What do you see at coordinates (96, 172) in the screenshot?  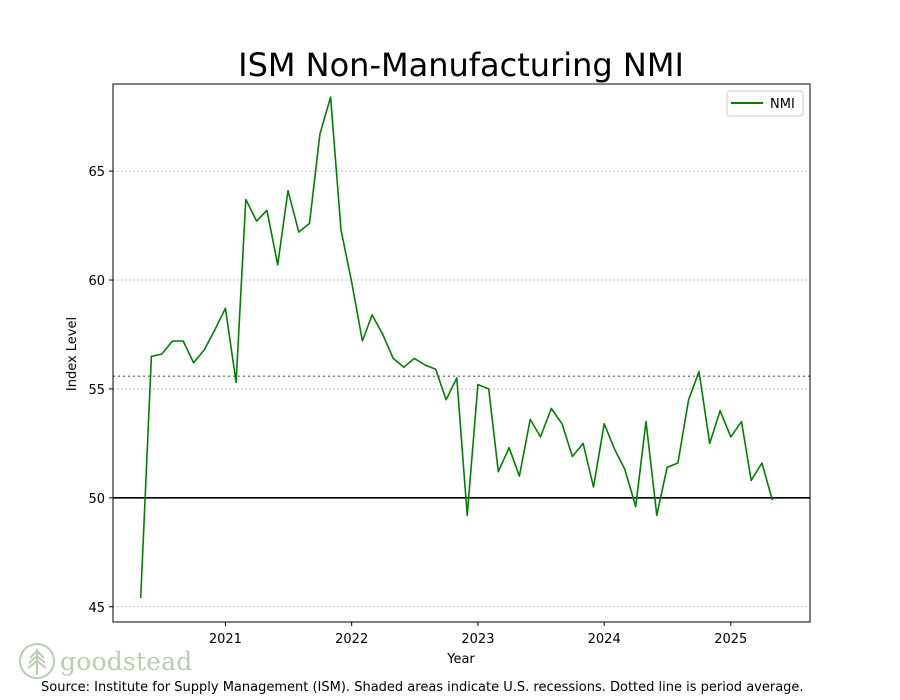 I see `y-tick-label: 65` at bounding box center [96, 172].